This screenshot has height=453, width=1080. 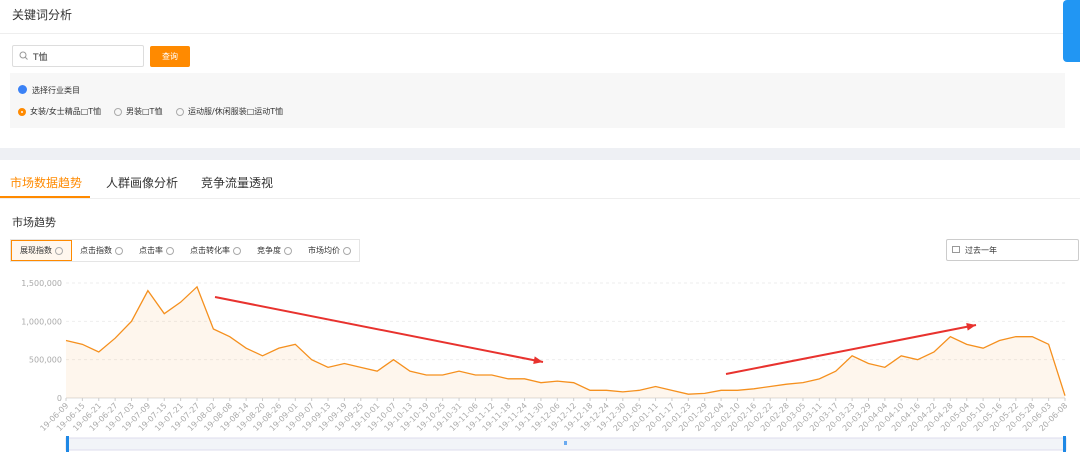 What do you see at coordinates (1012, 250) in the screenshot?
I see `date-select: 过去一年` at bounding box center [1012, 250].